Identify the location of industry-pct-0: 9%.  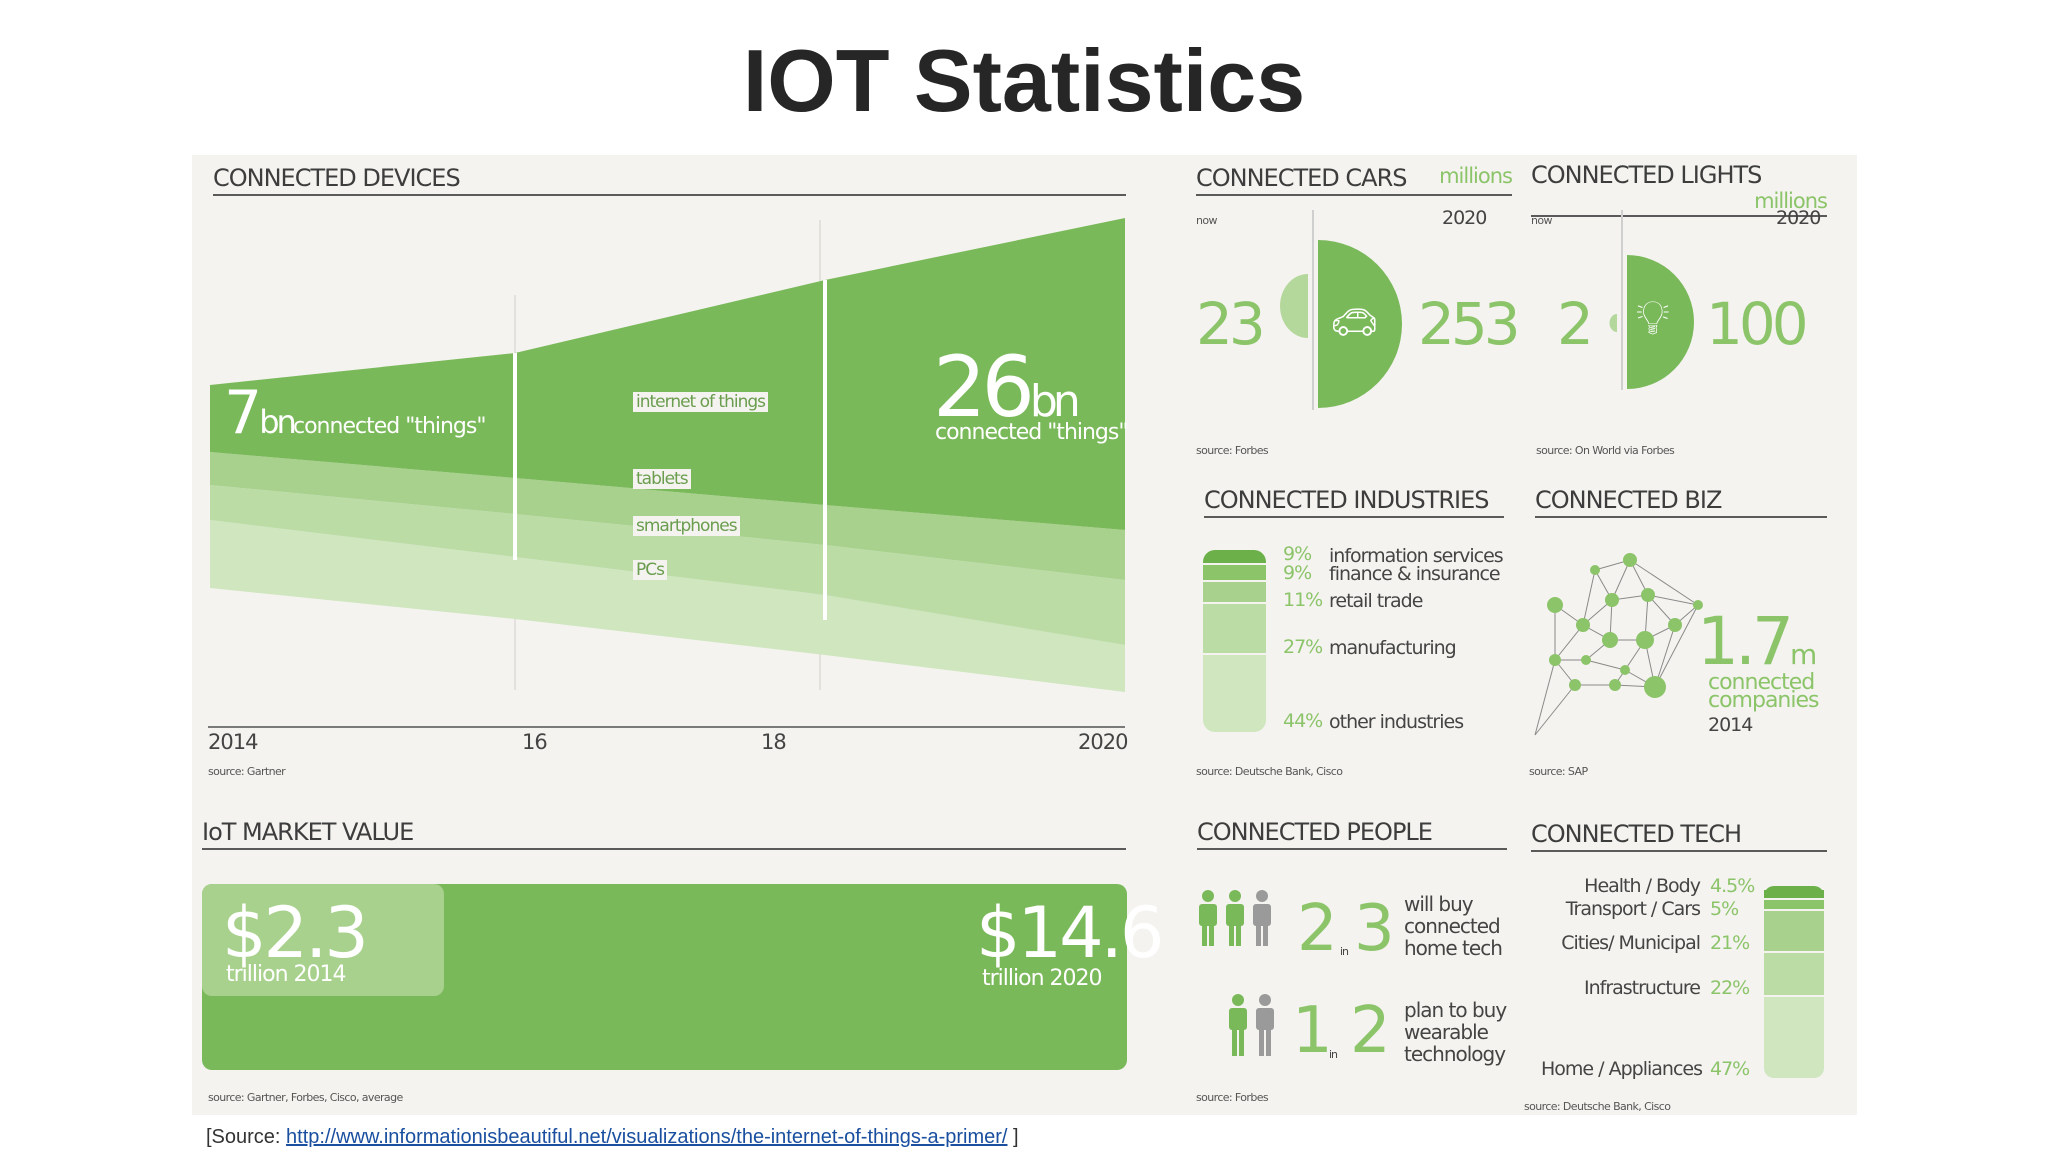
(1297, 554).